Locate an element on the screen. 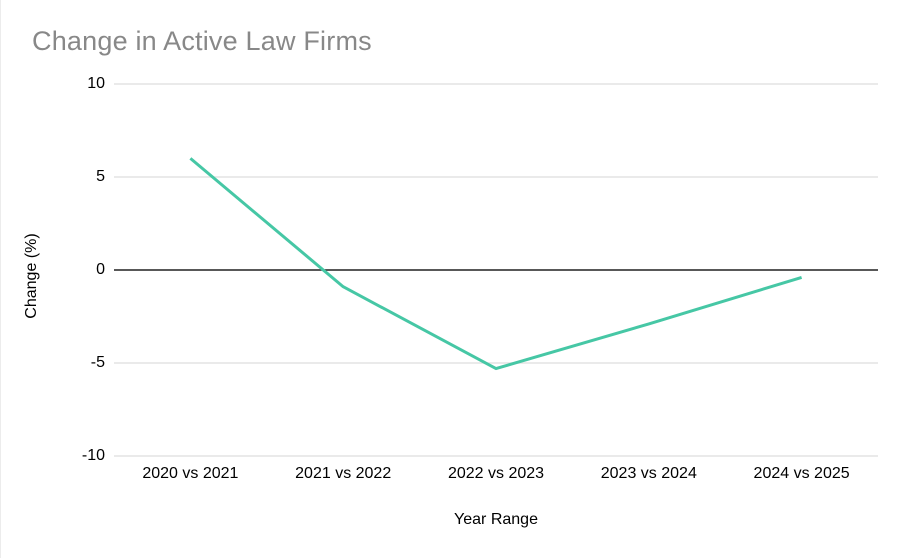 The height and width of the screenshot is (558, 901). x-axis-tick-label: 2020 vs 2021 is located at coordinates (190, 473).